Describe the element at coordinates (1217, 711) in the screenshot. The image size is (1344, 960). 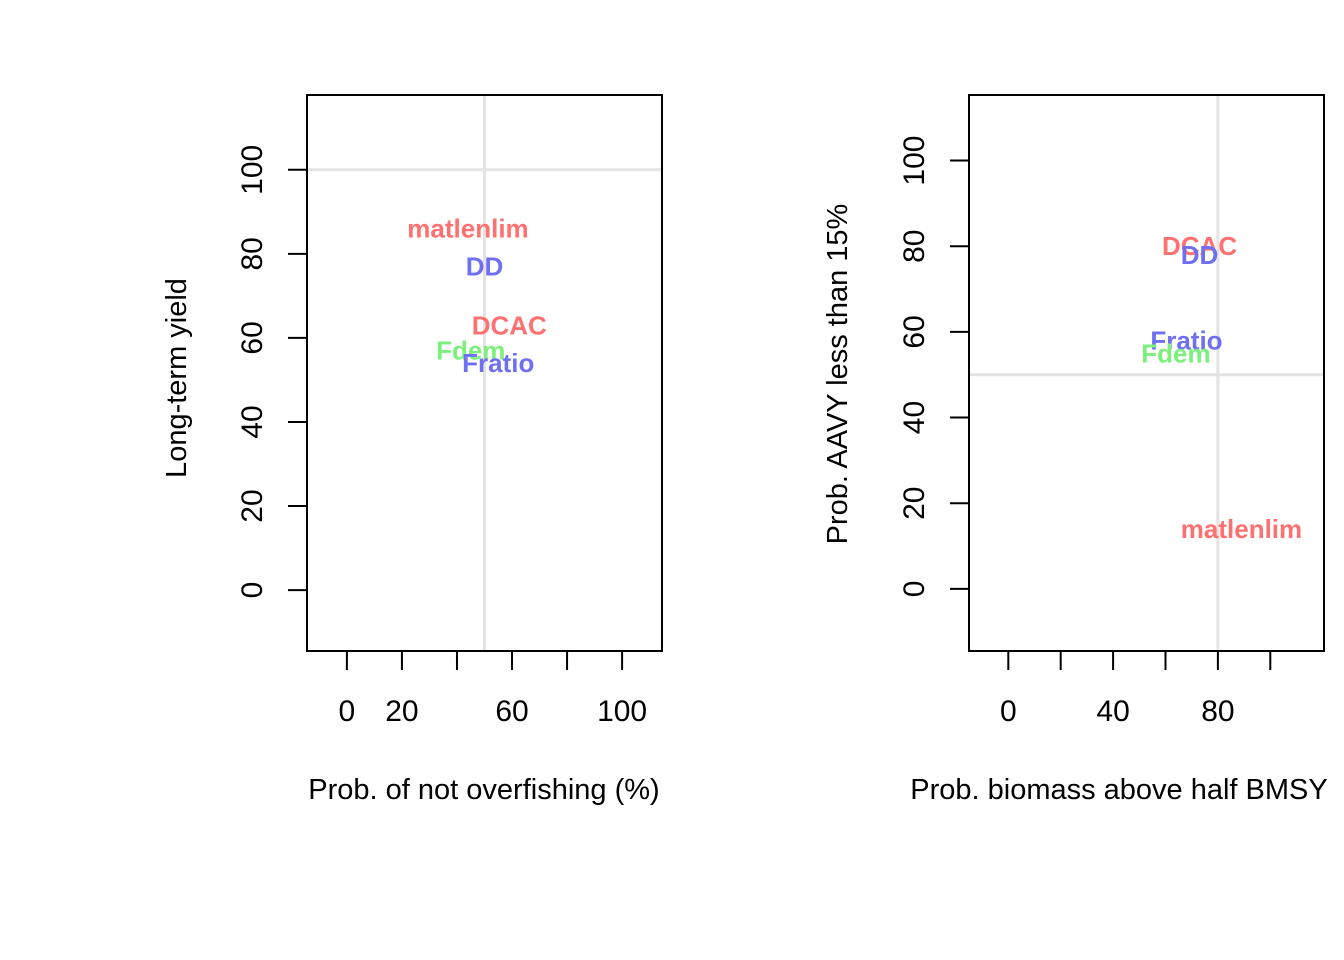
I see `x-tick-label: 80` at that location.